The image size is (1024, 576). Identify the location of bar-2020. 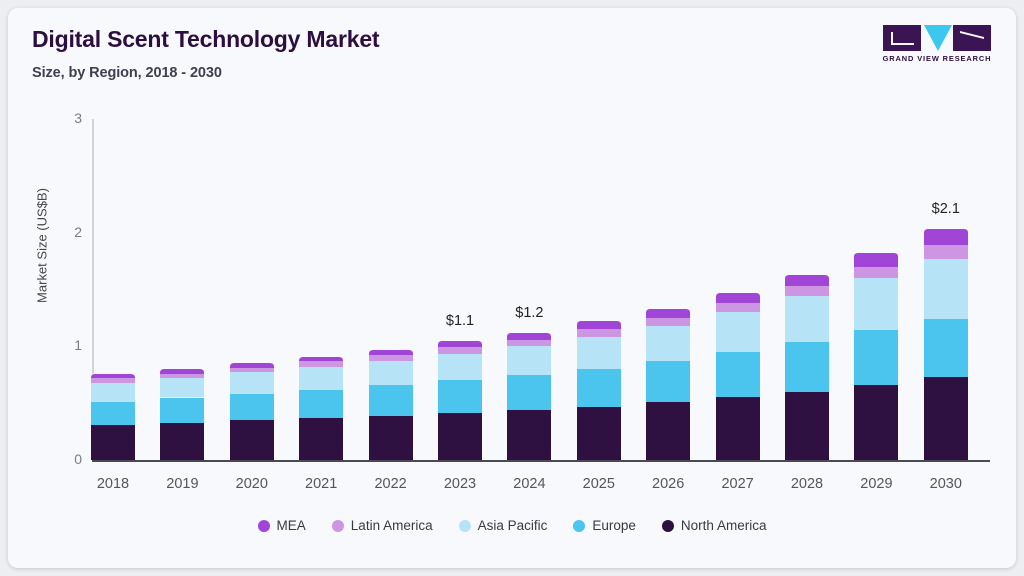
(251, 411).